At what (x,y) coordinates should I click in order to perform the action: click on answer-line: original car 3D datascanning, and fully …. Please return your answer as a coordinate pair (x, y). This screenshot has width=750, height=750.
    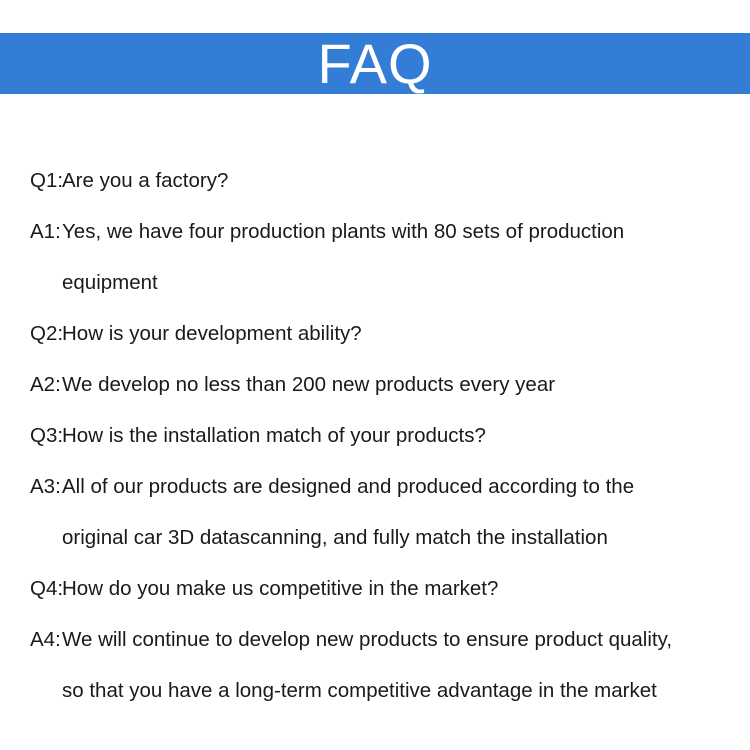
    Looking at the image, I should click on (385, 548).